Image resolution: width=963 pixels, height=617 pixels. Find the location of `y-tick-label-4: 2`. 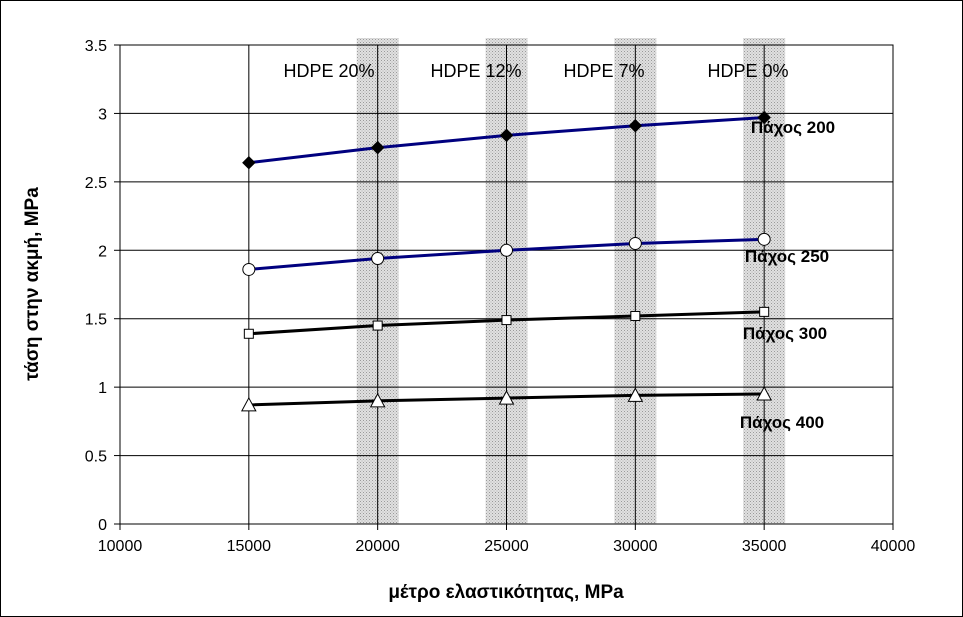

y-tick-label-4: 2 is located at coordinates (102, 251).